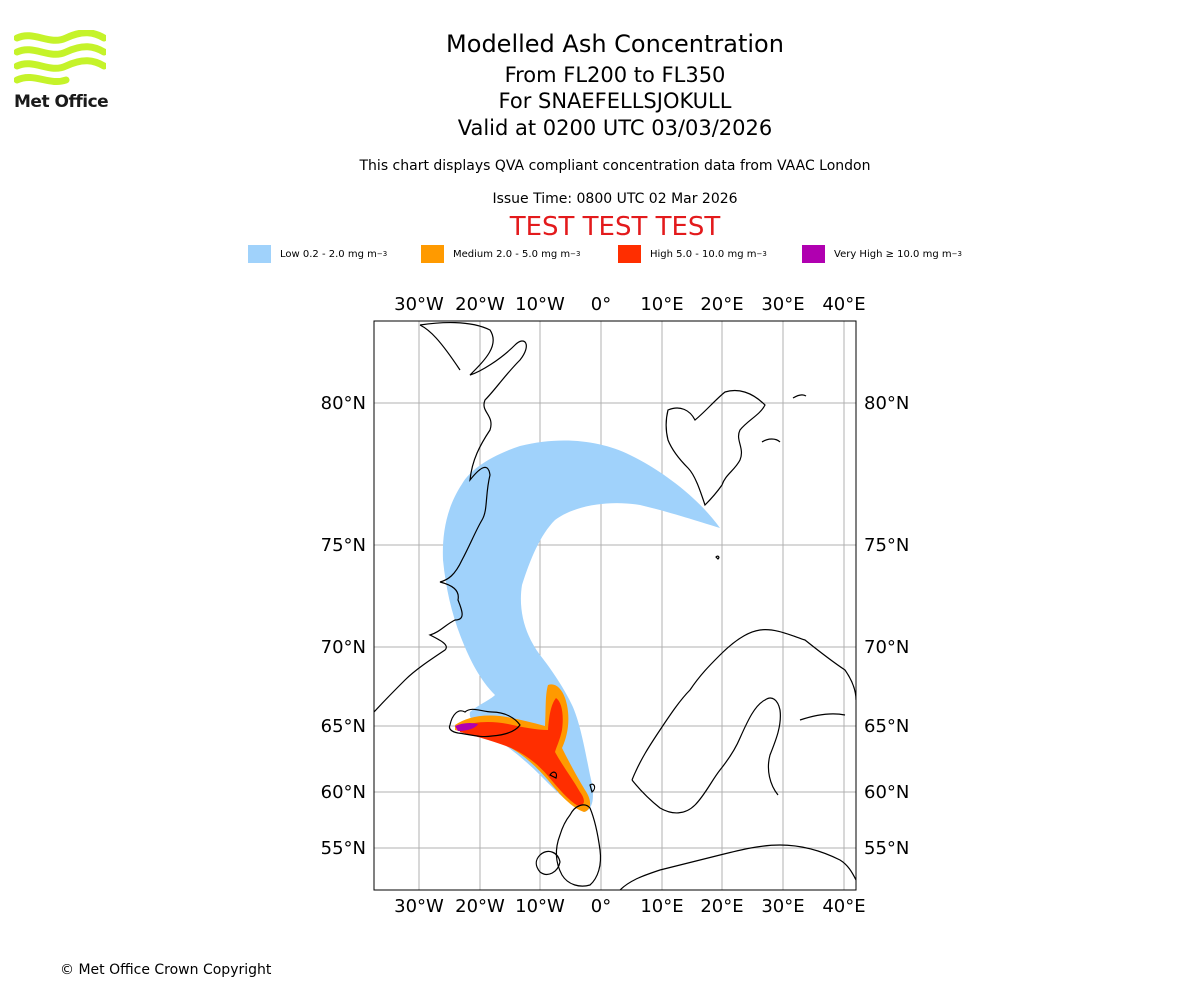 This screenshot has height=1000, width=1200. I want to click on legend-high-label: High 5.0 - 10.0 mg m, so click(703, 254).